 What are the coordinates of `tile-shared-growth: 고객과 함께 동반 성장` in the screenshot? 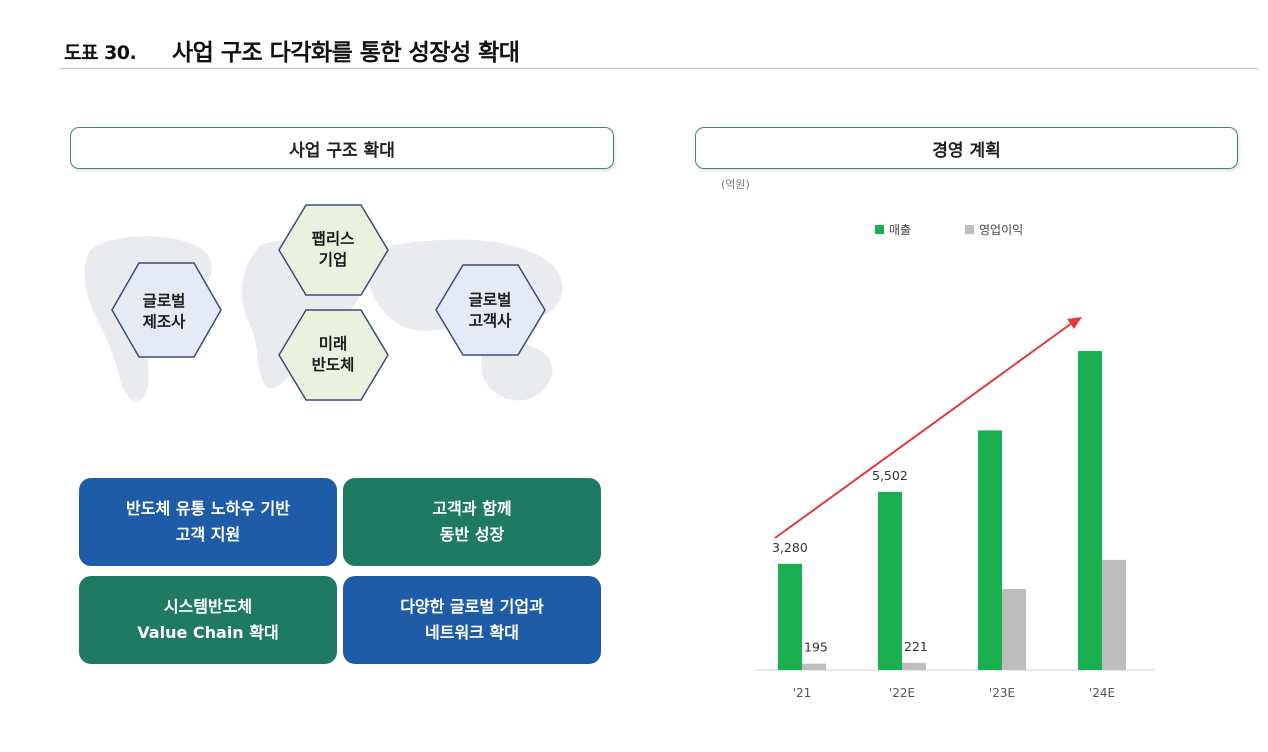 It's located at (472, 522).